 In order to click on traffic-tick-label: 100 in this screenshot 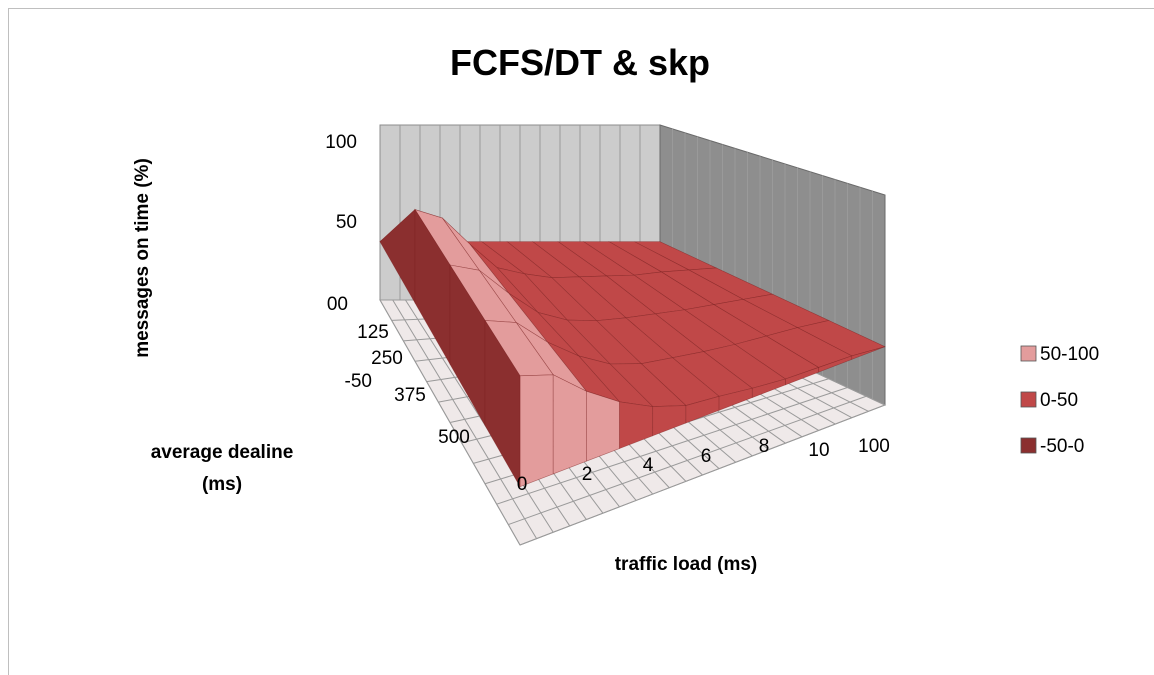, I will do `click(874, 446)`.